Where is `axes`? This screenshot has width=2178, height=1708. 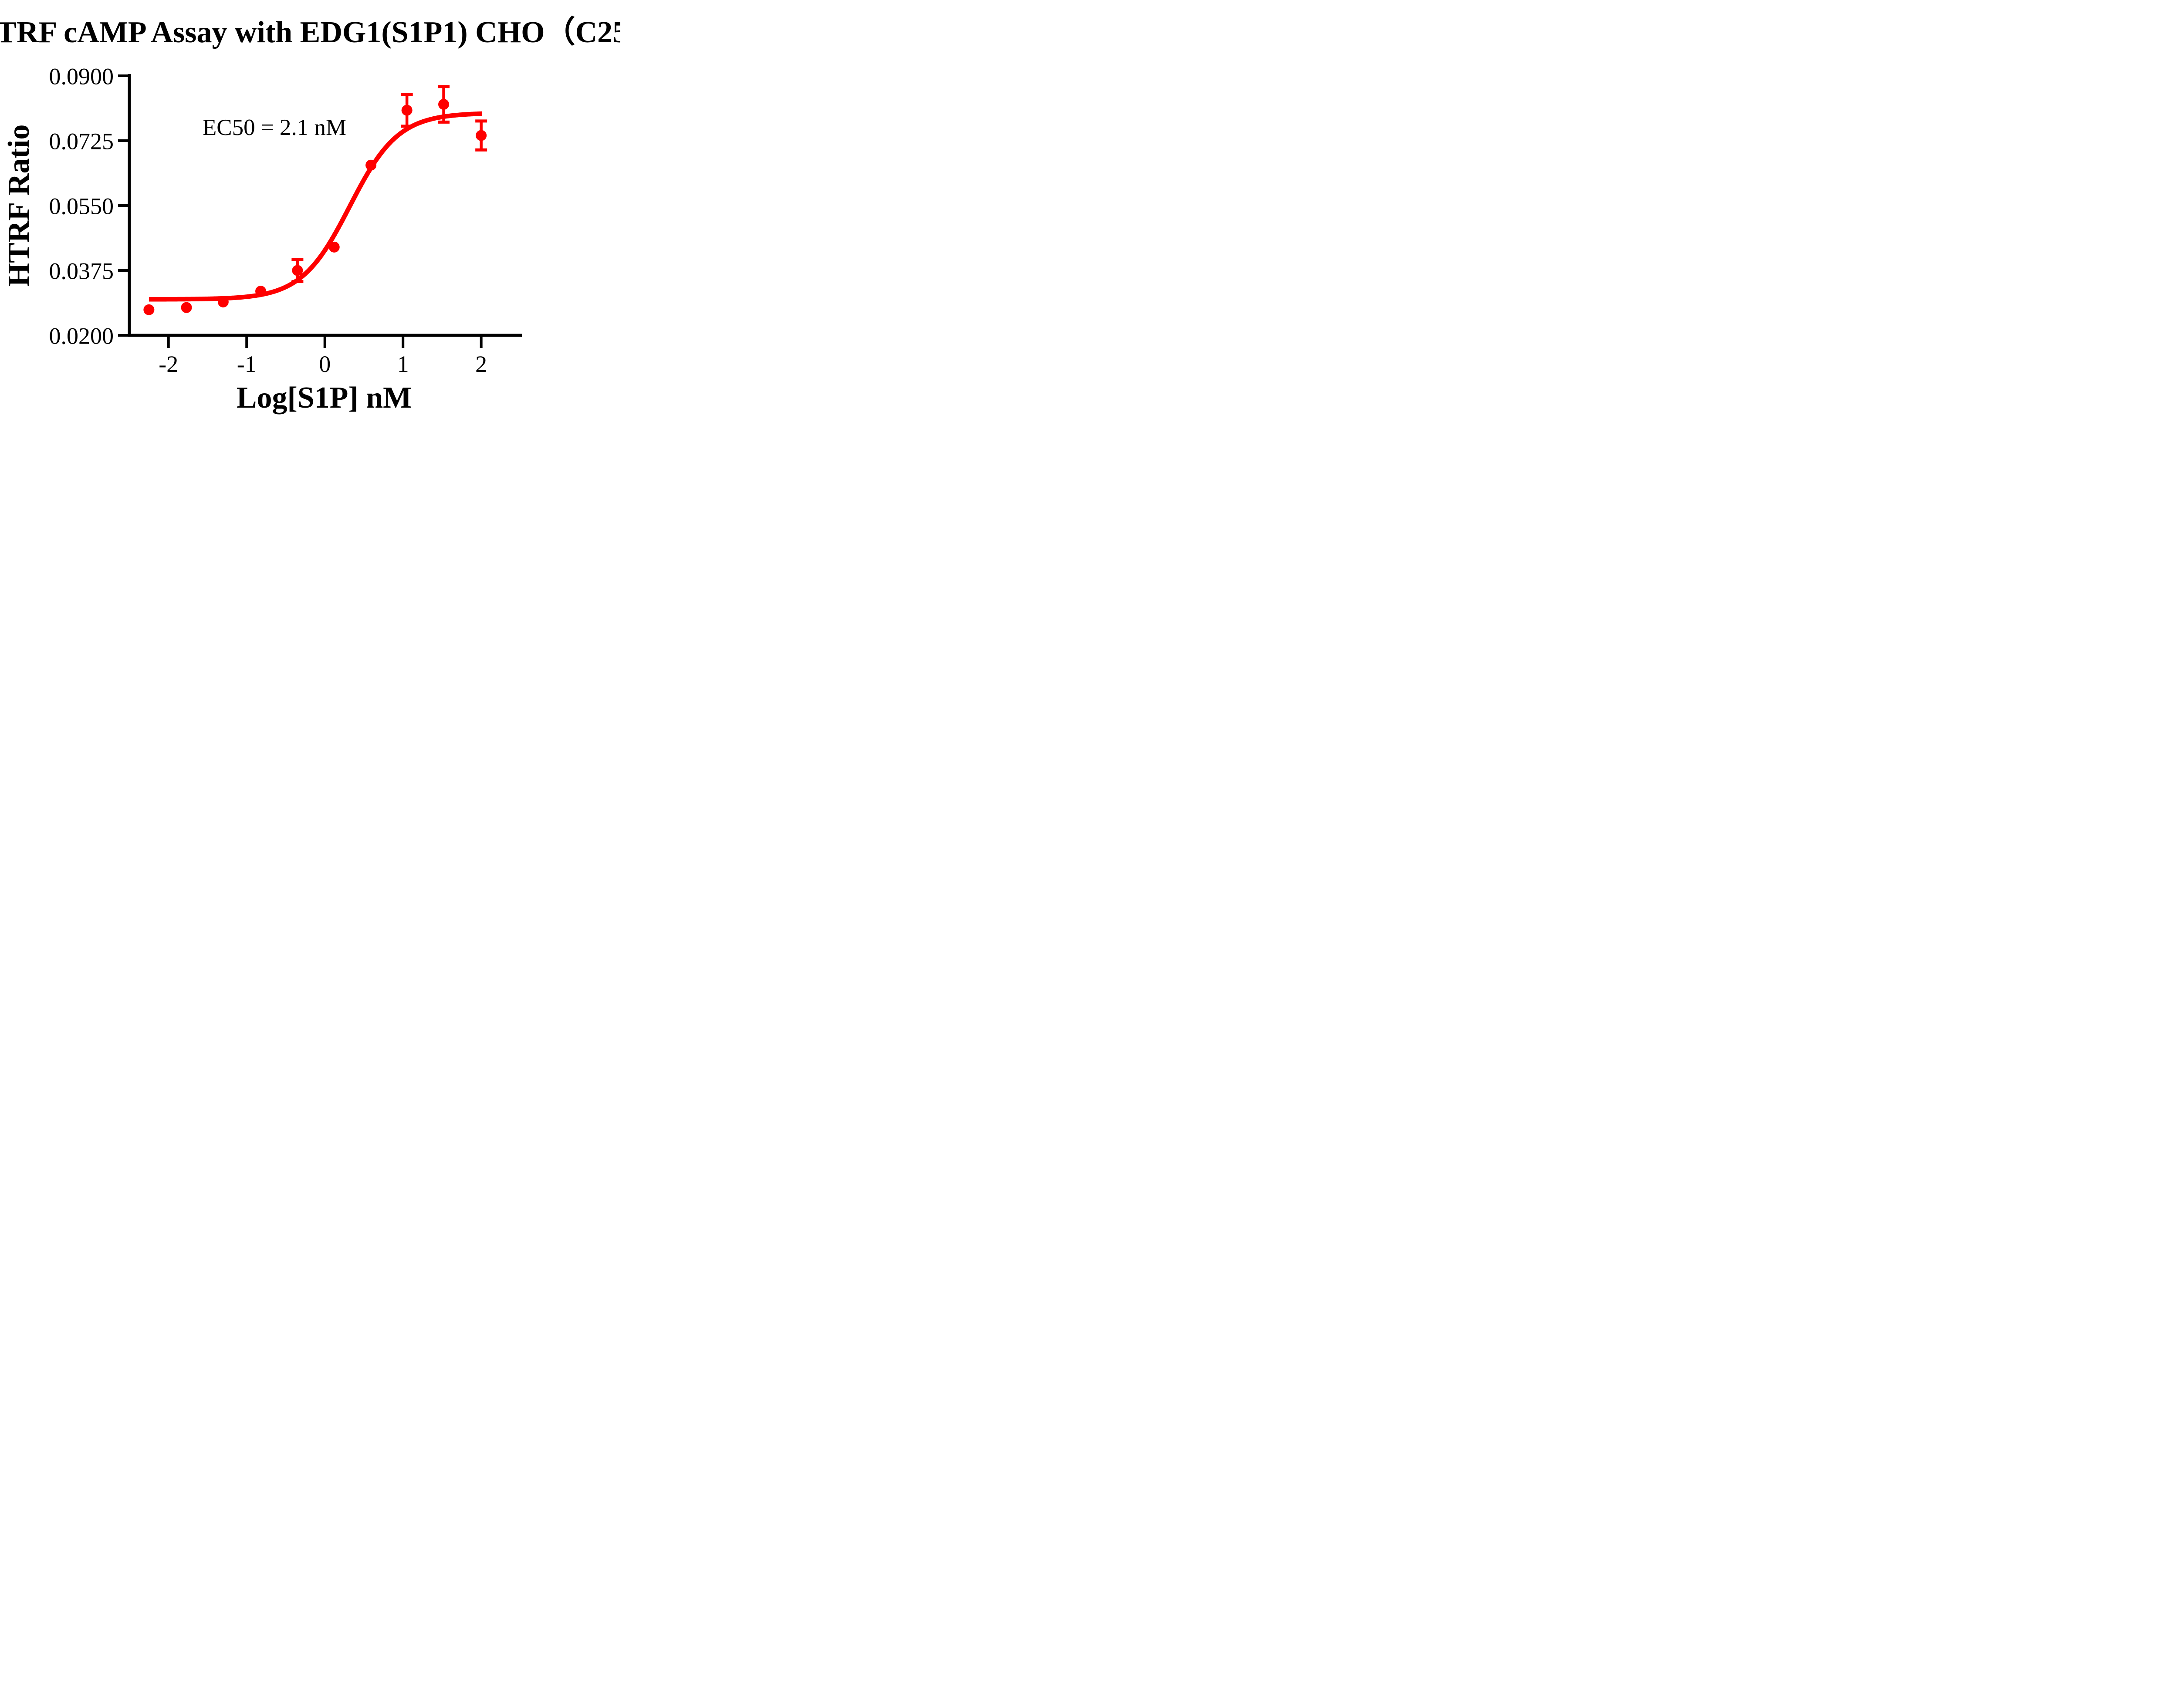
axes is located at coordinates (325, 205).